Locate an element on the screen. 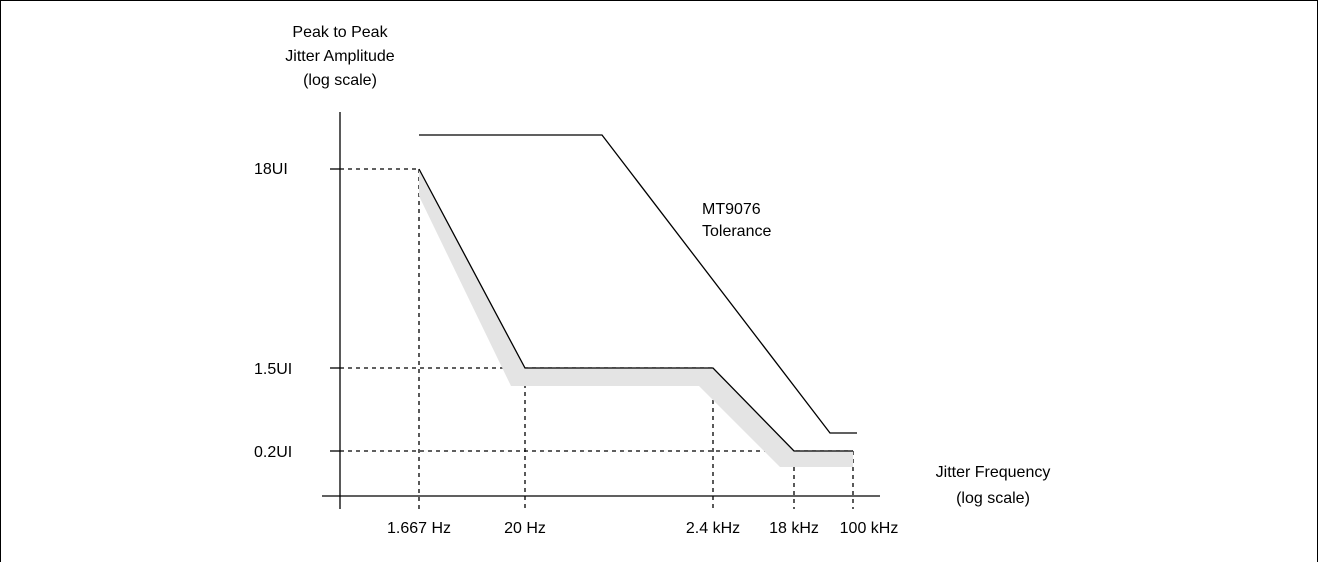 This screenshot has width=1318, height=562. y-tick-label-0-2ui: 0.2UI is located at coordinates (273, 452).